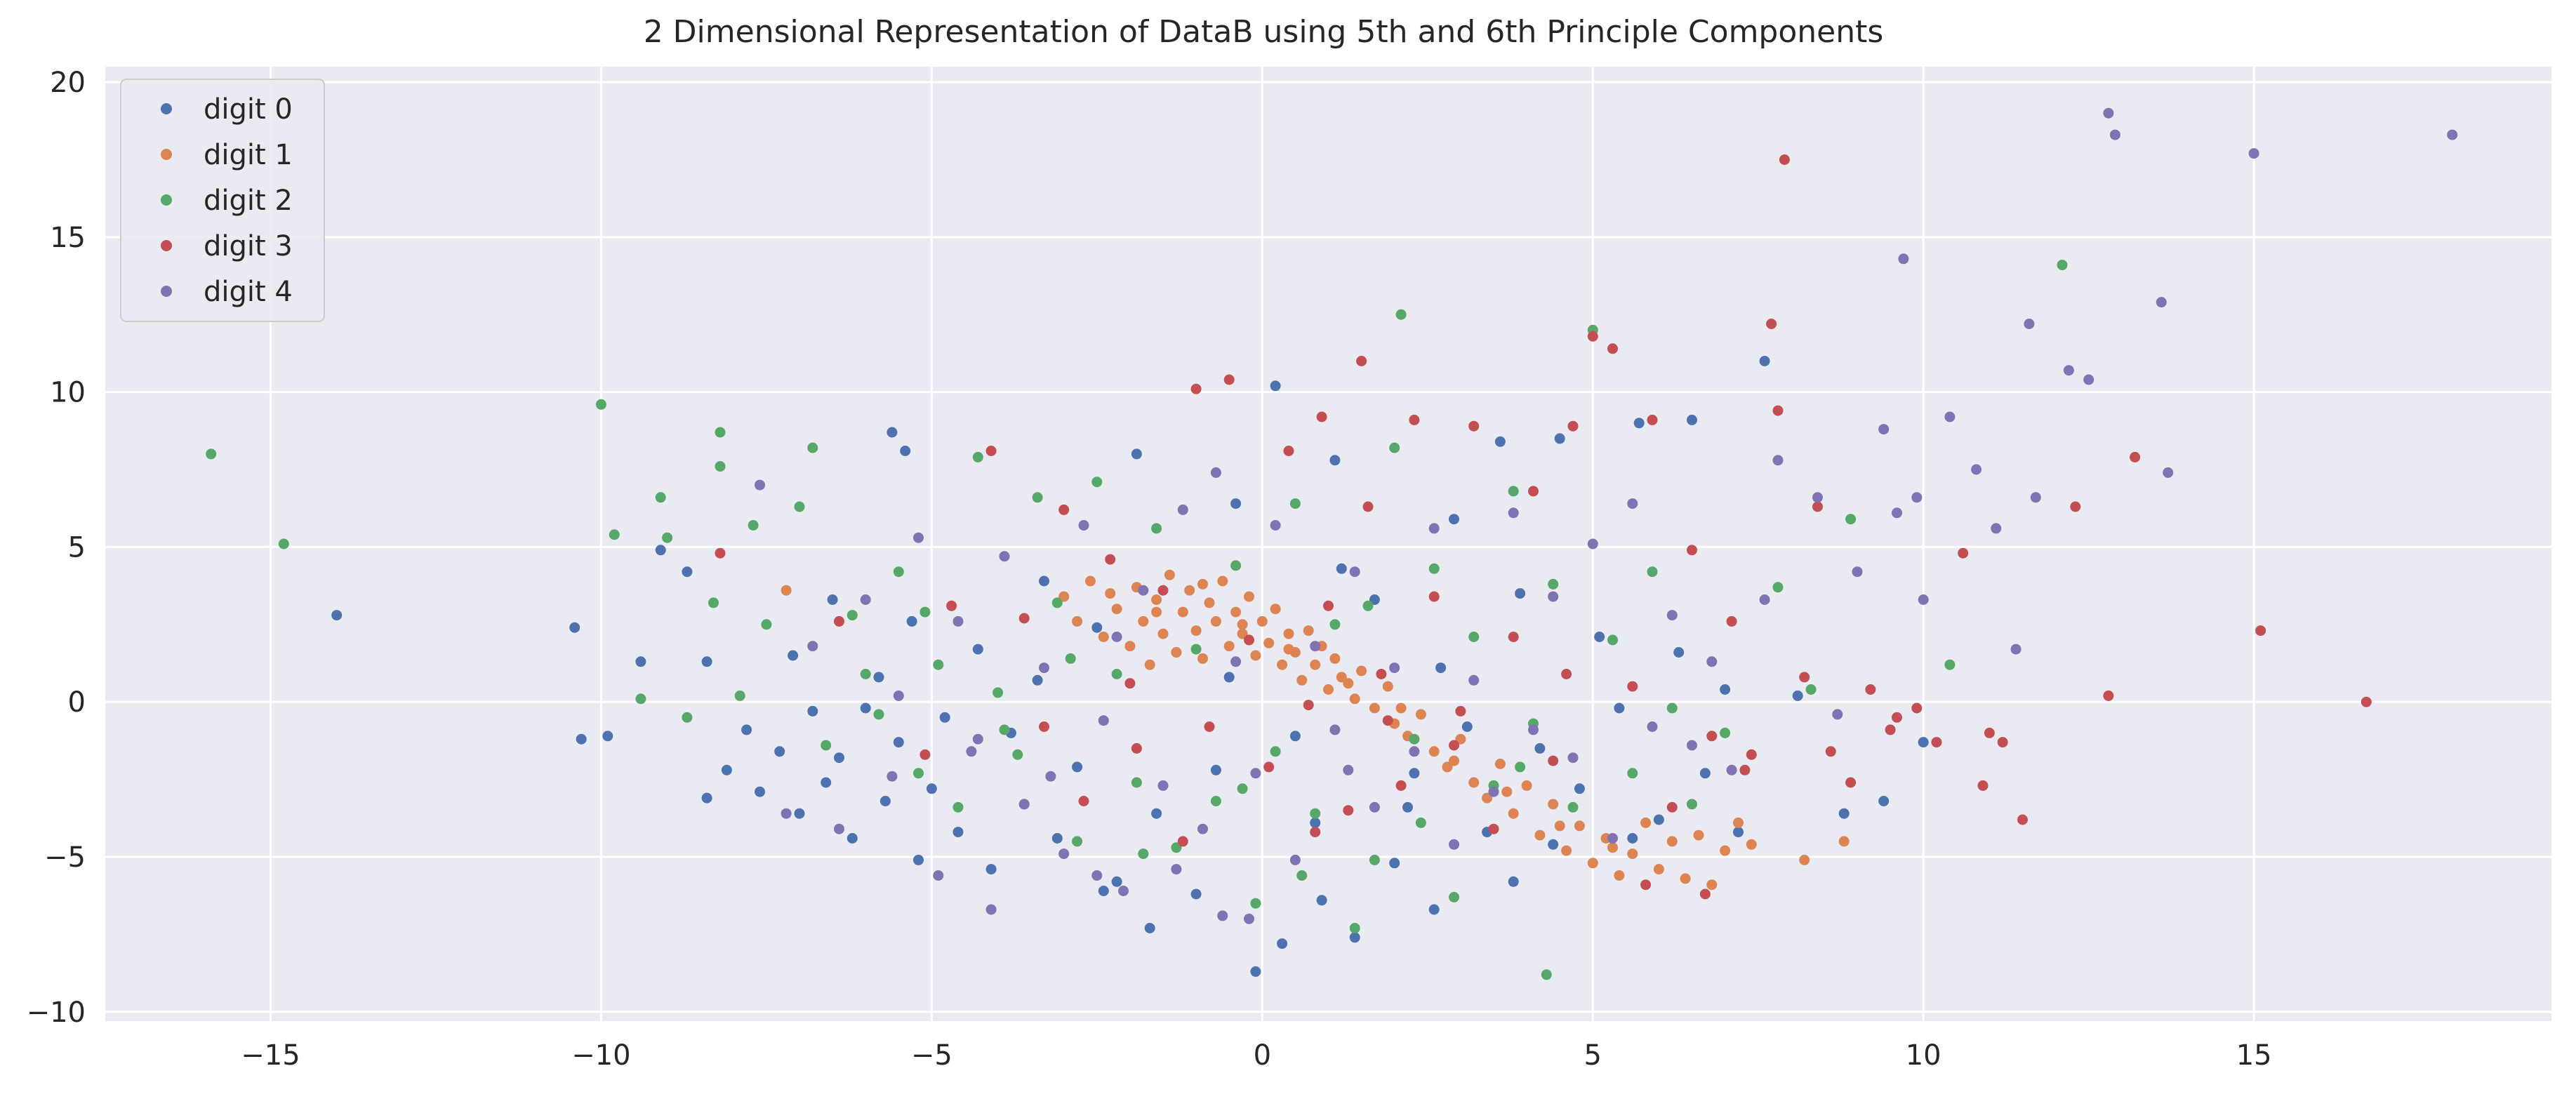  What do you see at coordinates (68, 83) in the screenshot?
I see `y-tick-label: 20` at bounding box center [68, 83].